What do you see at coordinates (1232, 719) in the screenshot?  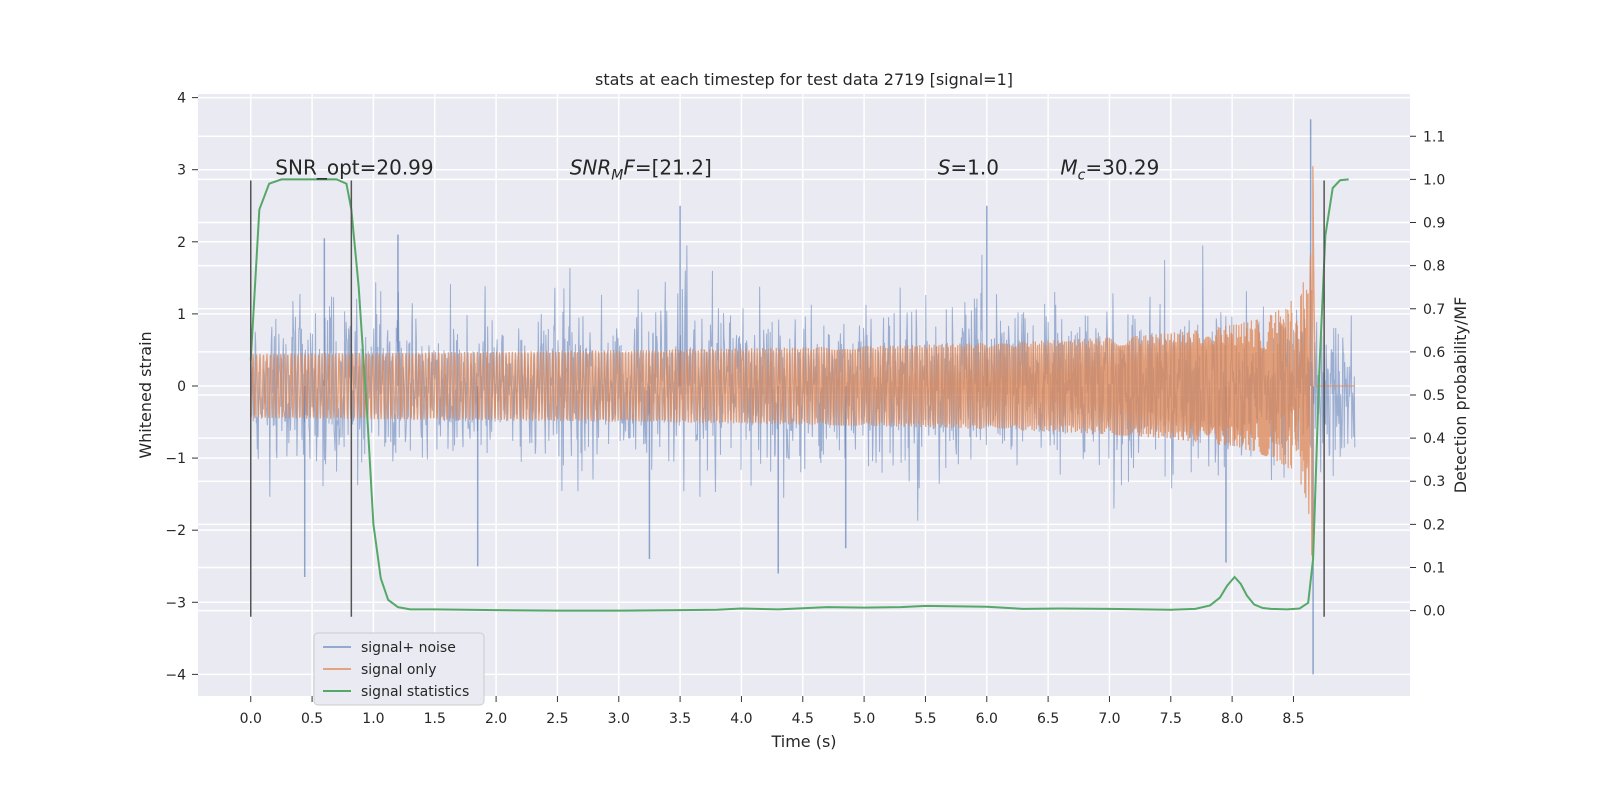 I see `x-tick-label: 8.0` at bounding box center [1232, 719].